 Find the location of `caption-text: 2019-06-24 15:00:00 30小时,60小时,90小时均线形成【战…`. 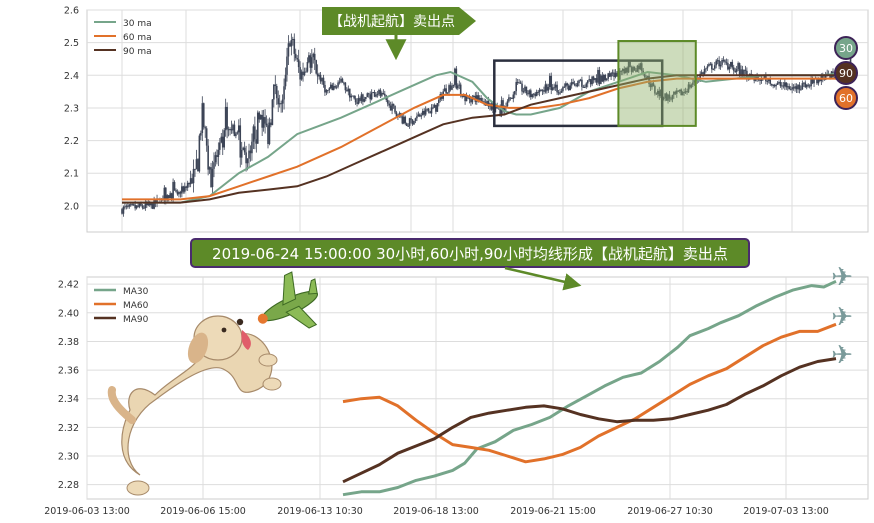

caption-text: 2019-06-24 15:00:00 30小时,60小时,90小时均线形成【战… is located at coordinates (470, 254).